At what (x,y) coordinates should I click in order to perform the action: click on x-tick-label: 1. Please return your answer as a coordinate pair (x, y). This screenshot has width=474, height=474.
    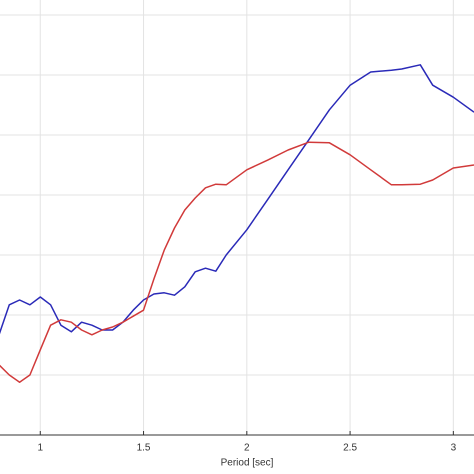
    Looking at the image, I should click on (40, 448).